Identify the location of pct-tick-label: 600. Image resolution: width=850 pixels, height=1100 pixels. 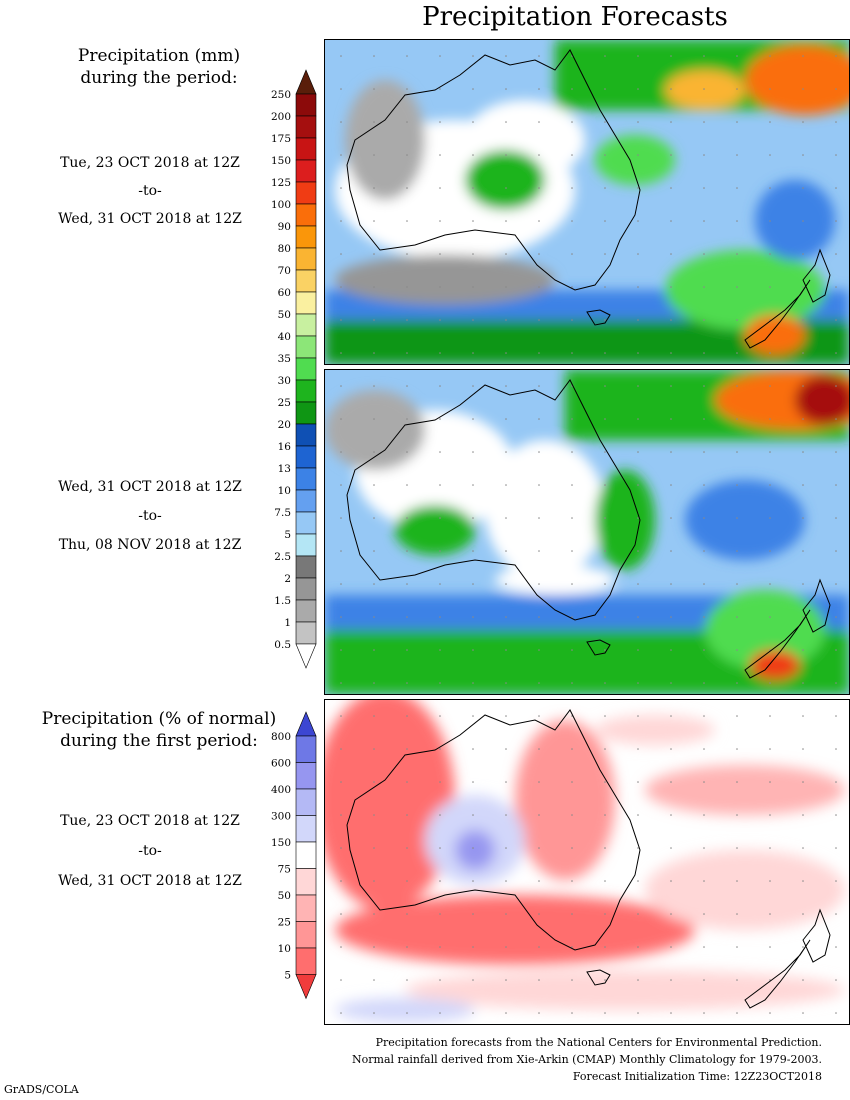
(281, 764).